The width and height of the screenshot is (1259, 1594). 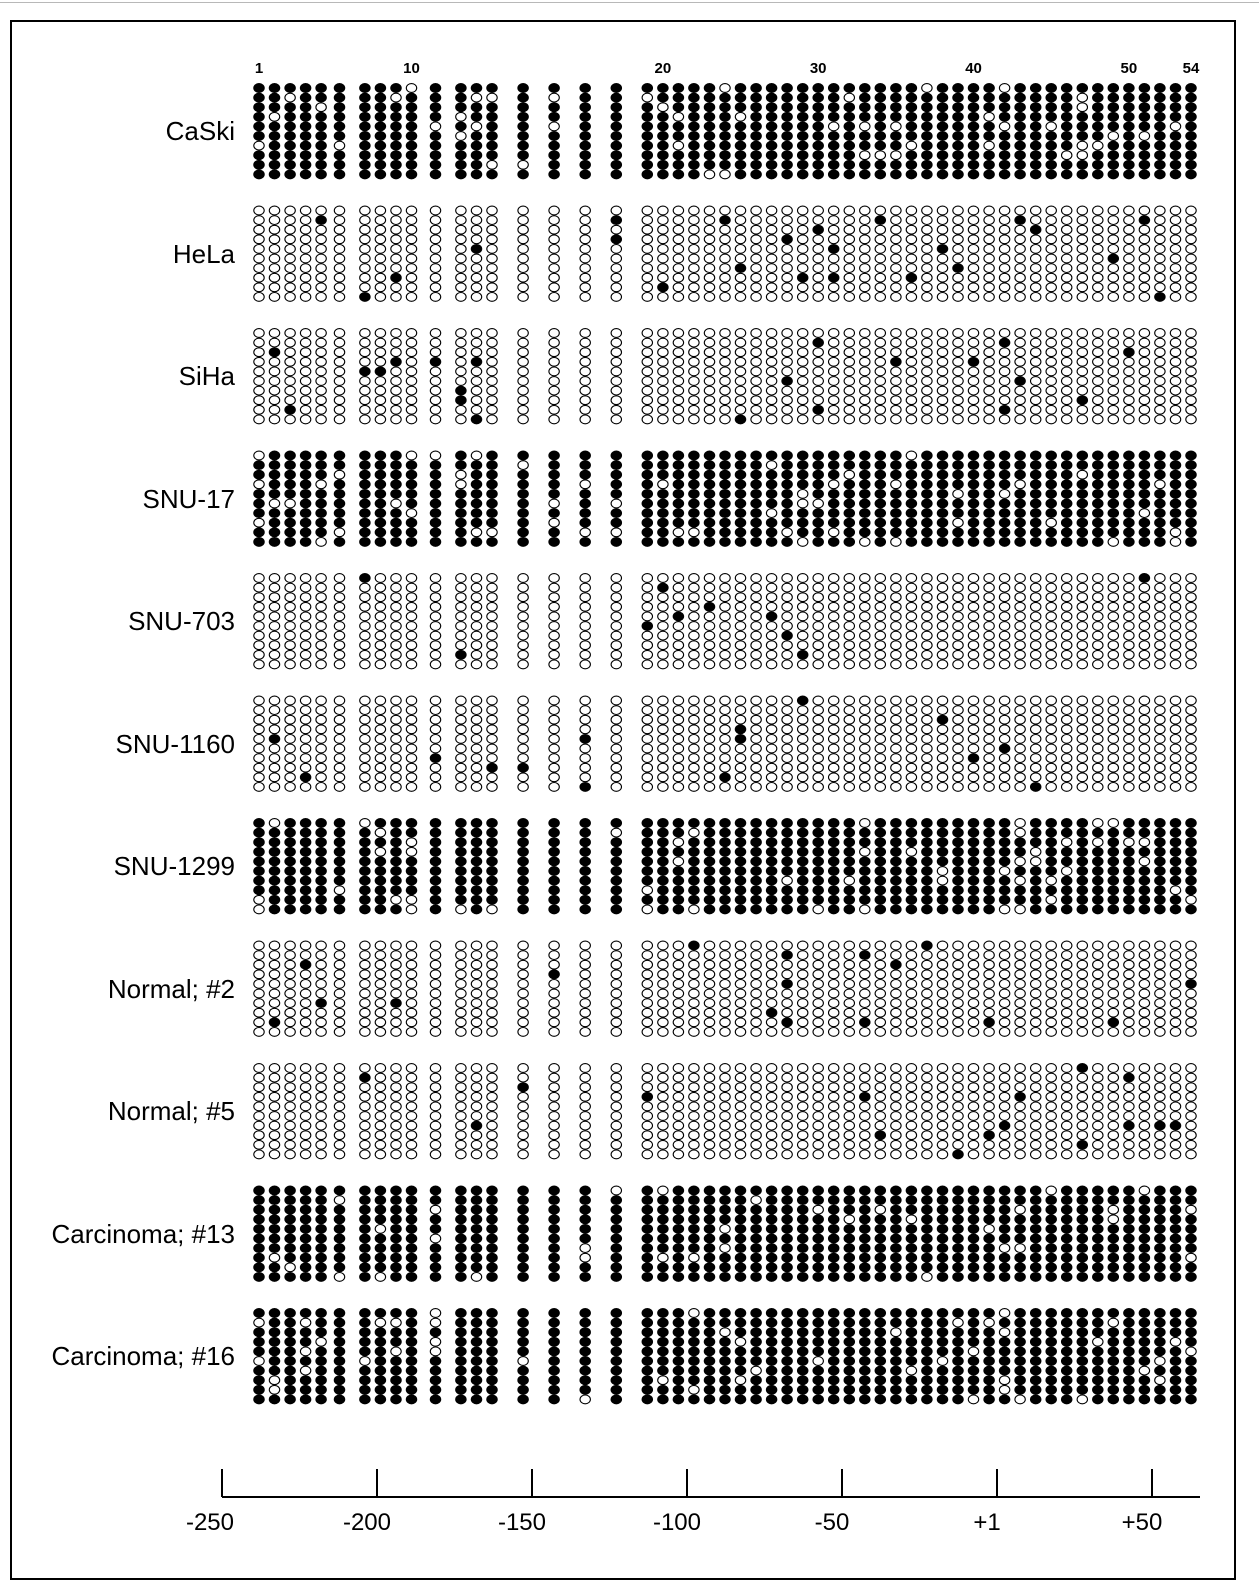 I want to click on cpg-site-number: 40, so click(x=973, y=68).